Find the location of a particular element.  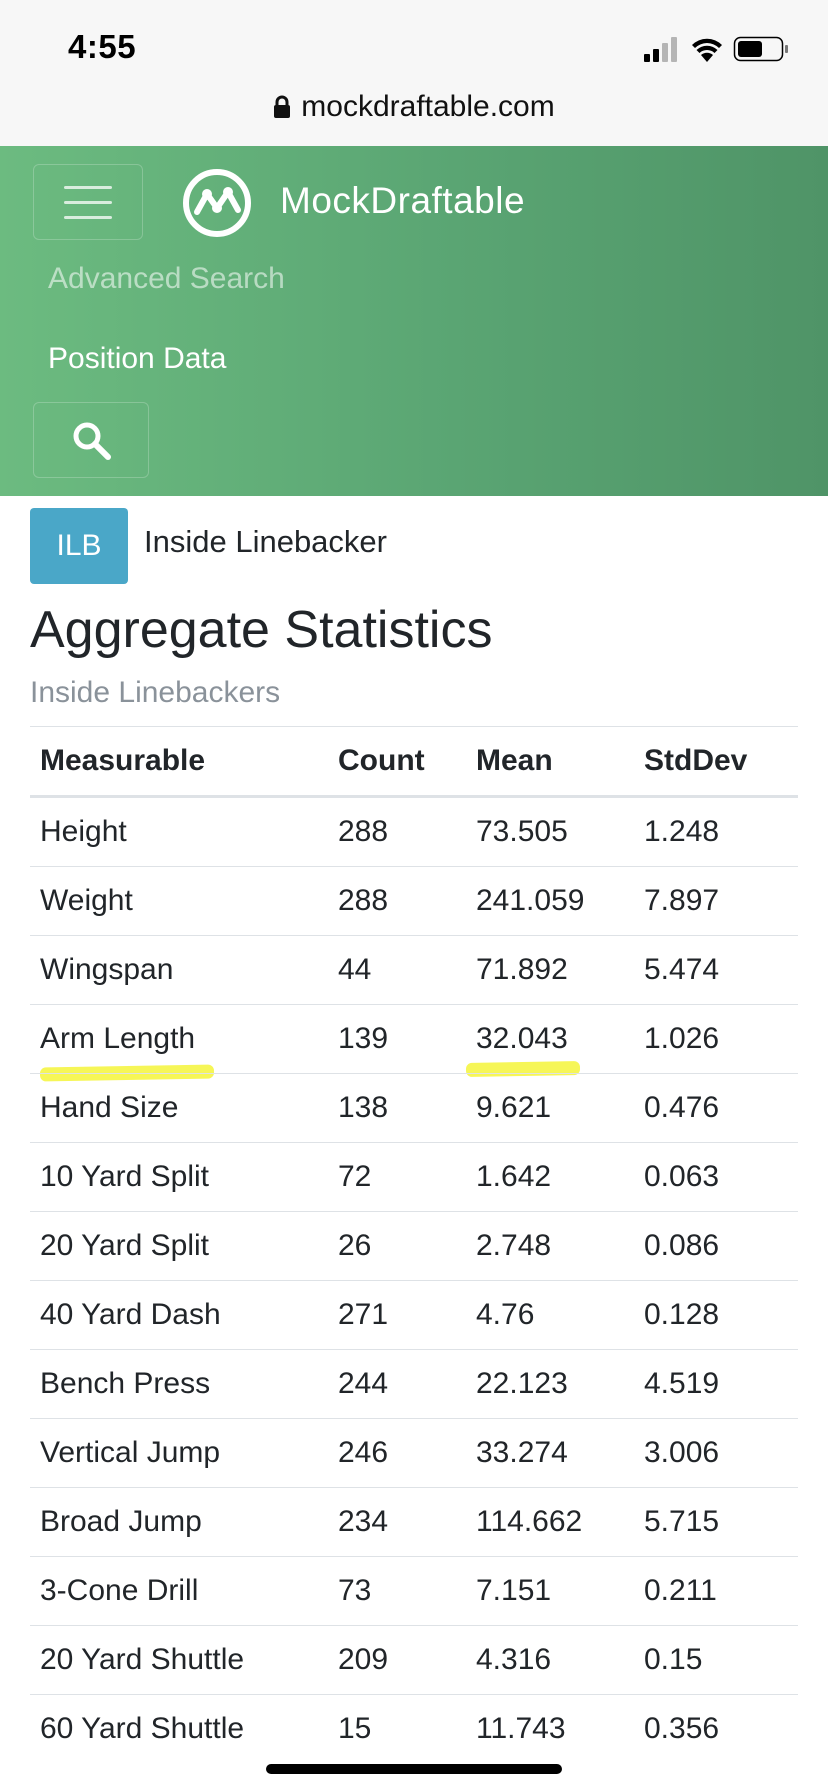

cell-mean: 33.274 is located at coordinates (550, 1453).